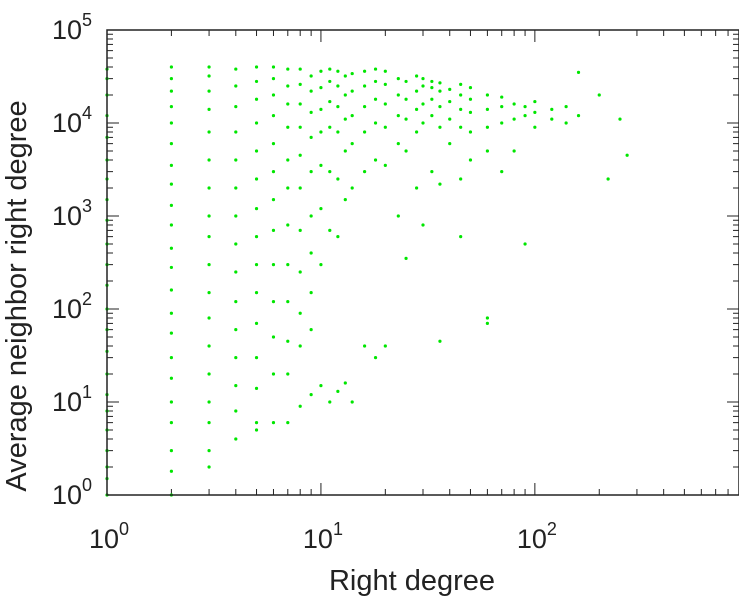 The width and height of the screenshot is (739, 600). Describe the element at coordinates (72, 213) in the screenshot. I see `y-tick-label: 10³` at that location.